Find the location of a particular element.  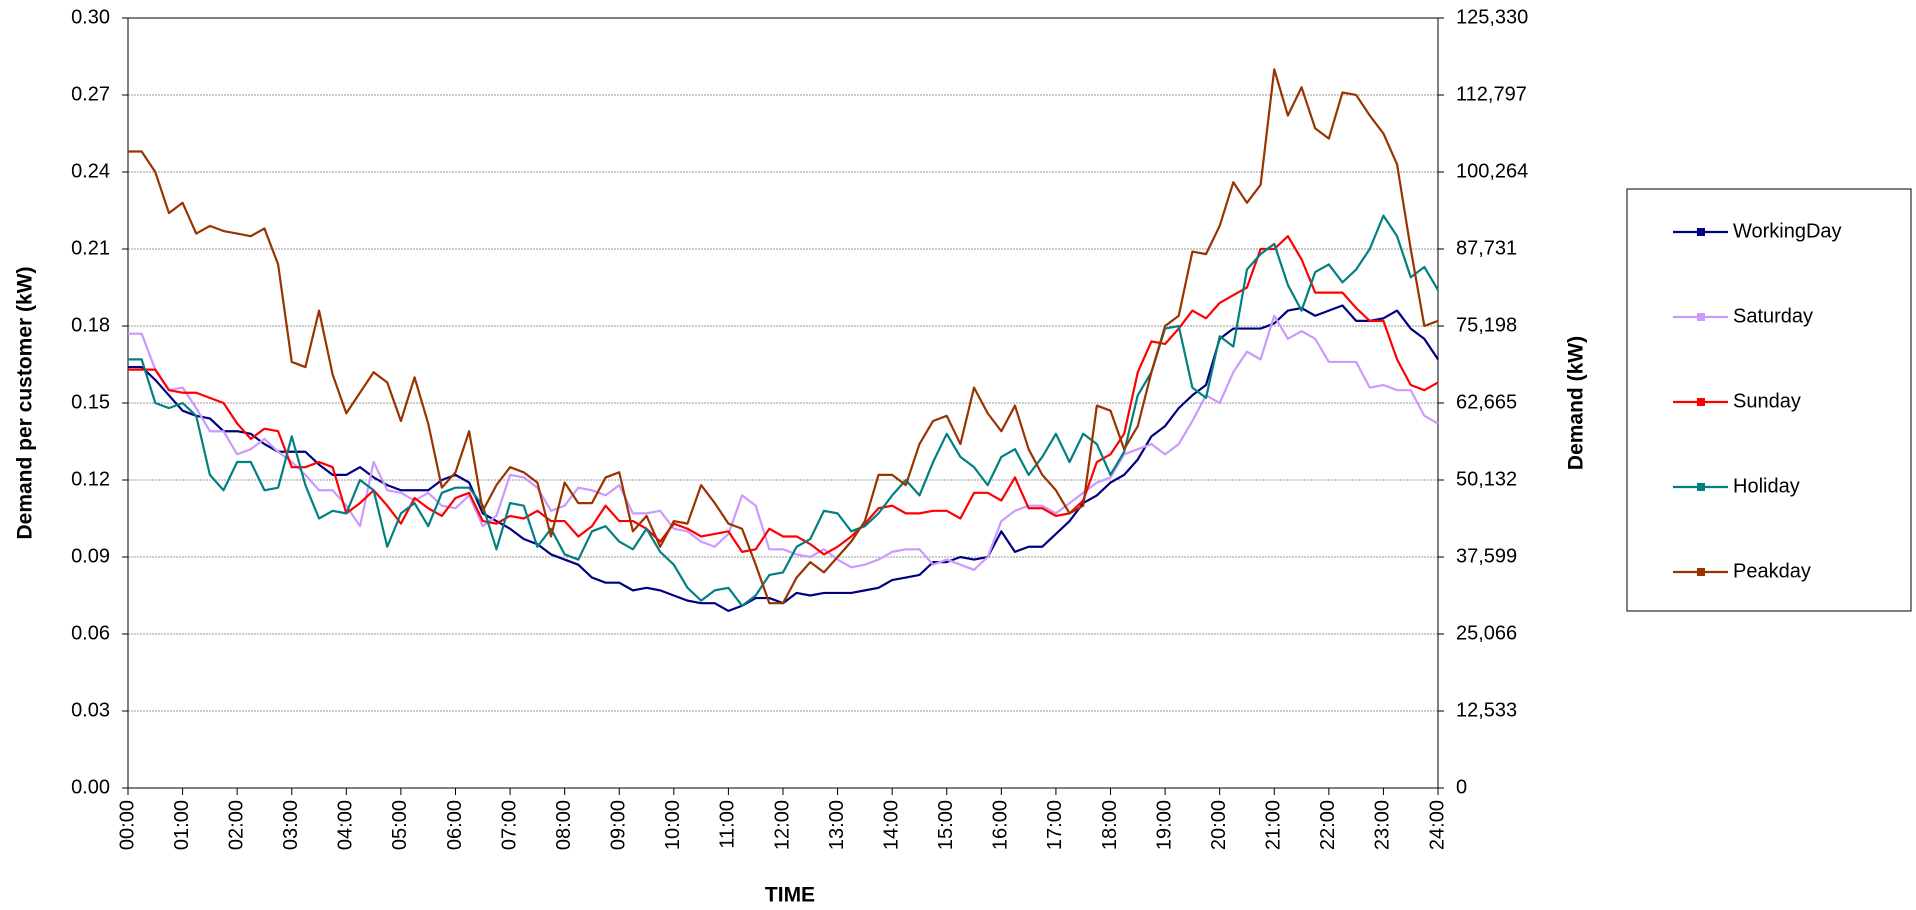

x-tick-label: 15:00 is located at coordinates (946, 825).